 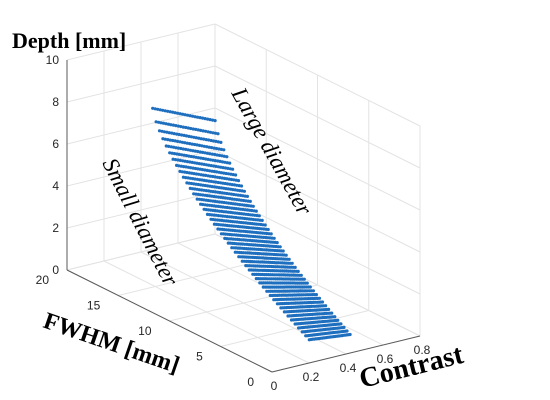 What do you see at coordinates (141, 210) in the screenshot?
I see `grid-line-backwall-z` at bounding box center [141, 210].